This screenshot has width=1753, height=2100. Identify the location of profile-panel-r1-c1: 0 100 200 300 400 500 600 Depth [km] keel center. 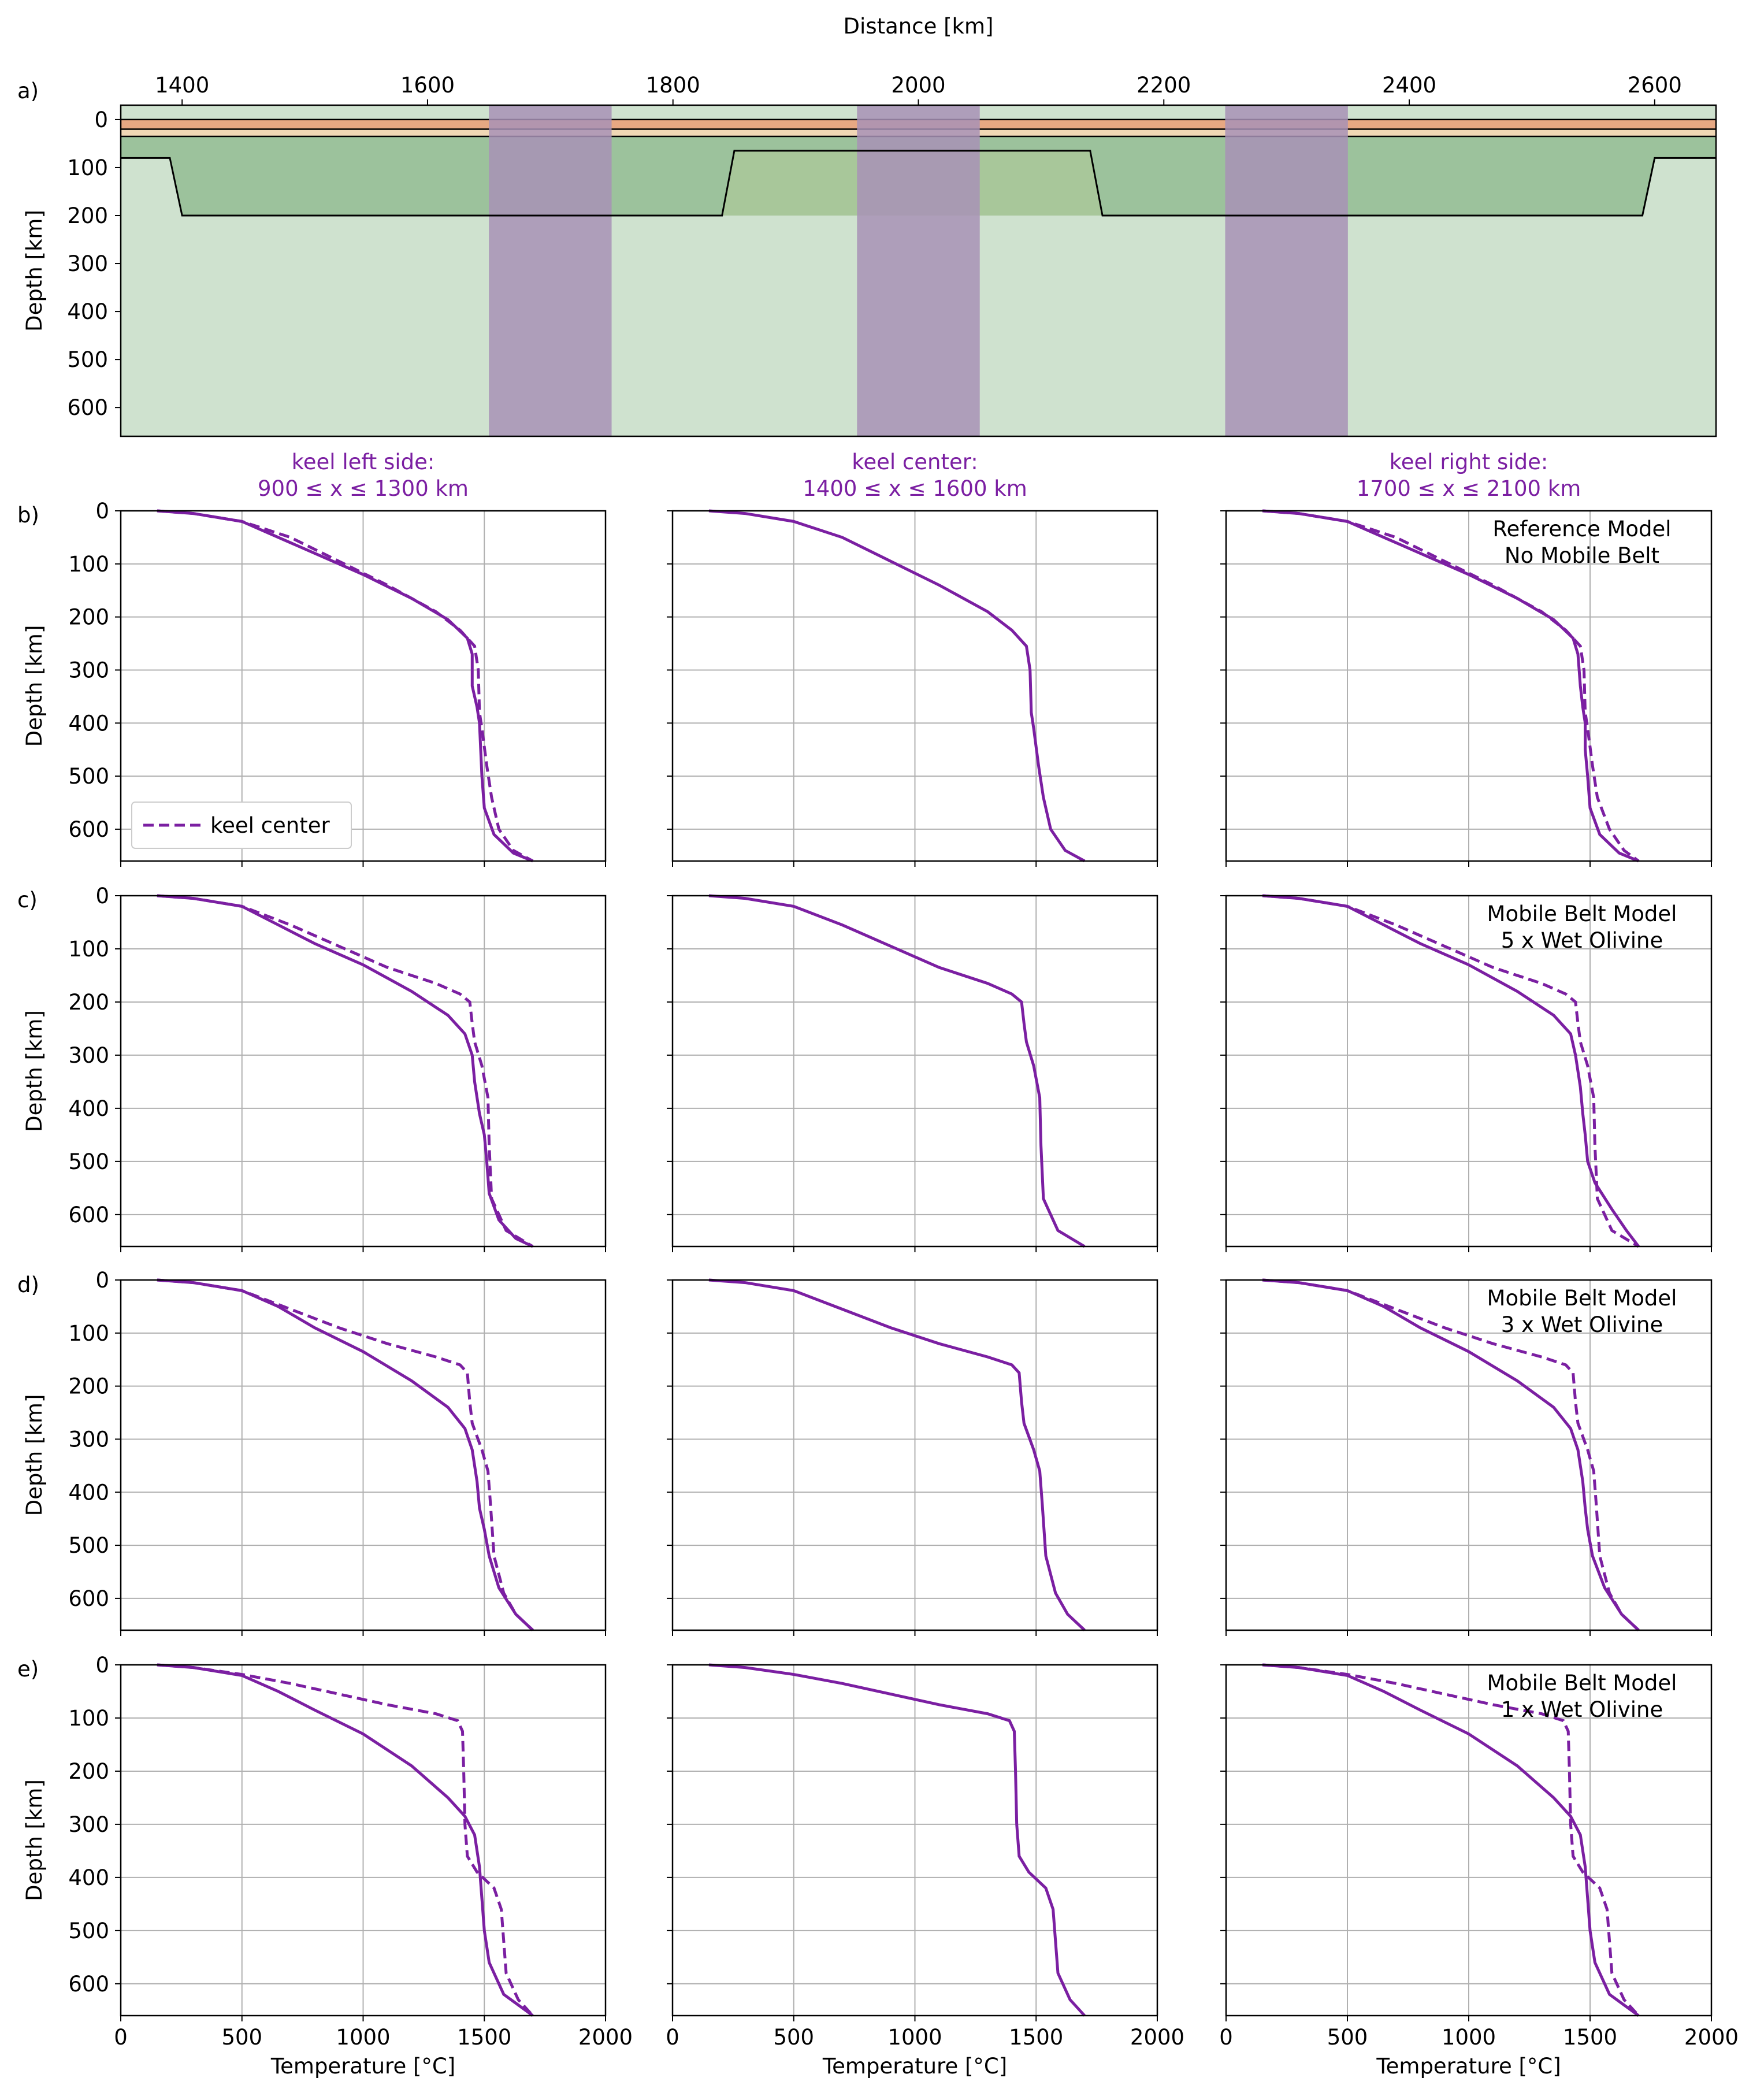
(314, 683).